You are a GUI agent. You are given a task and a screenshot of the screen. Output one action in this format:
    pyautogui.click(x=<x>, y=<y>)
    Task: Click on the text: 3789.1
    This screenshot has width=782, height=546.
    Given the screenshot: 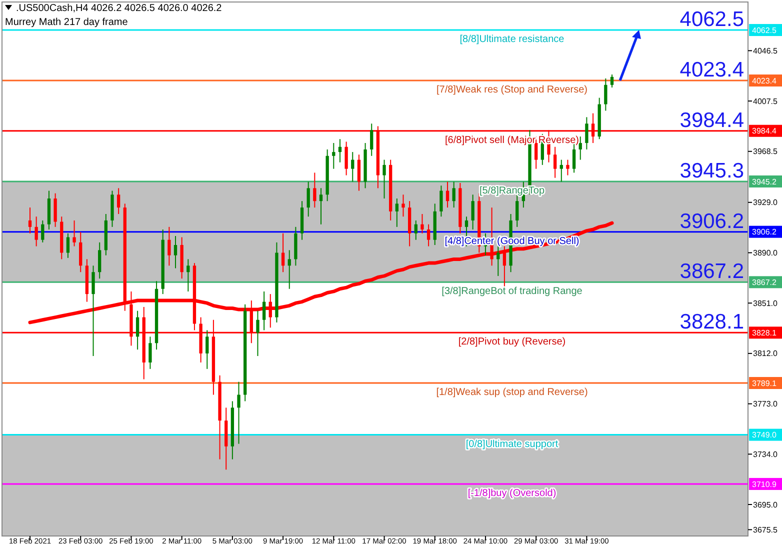 What is the action you would take?
    pyautogui.click(x=765, y=383)
    